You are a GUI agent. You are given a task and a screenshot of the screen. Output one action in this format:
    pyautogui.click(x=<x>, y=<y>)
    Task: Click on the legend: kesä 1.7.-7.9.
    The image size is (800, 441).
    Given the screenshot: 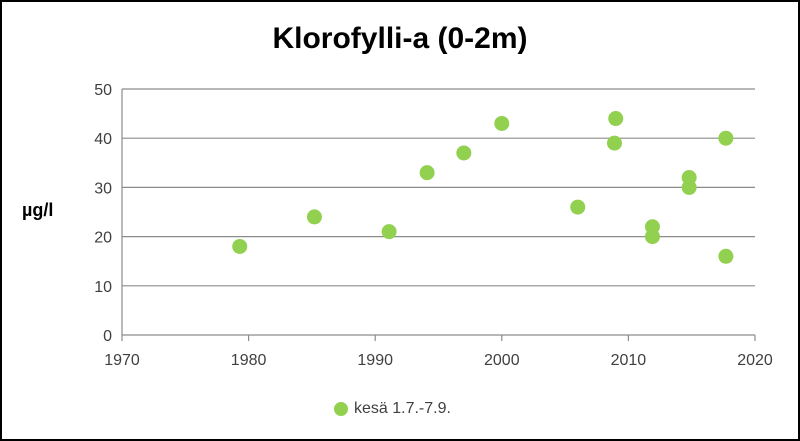 What is the action you would take?
    pyautogui.click(x=392, y=409)
    